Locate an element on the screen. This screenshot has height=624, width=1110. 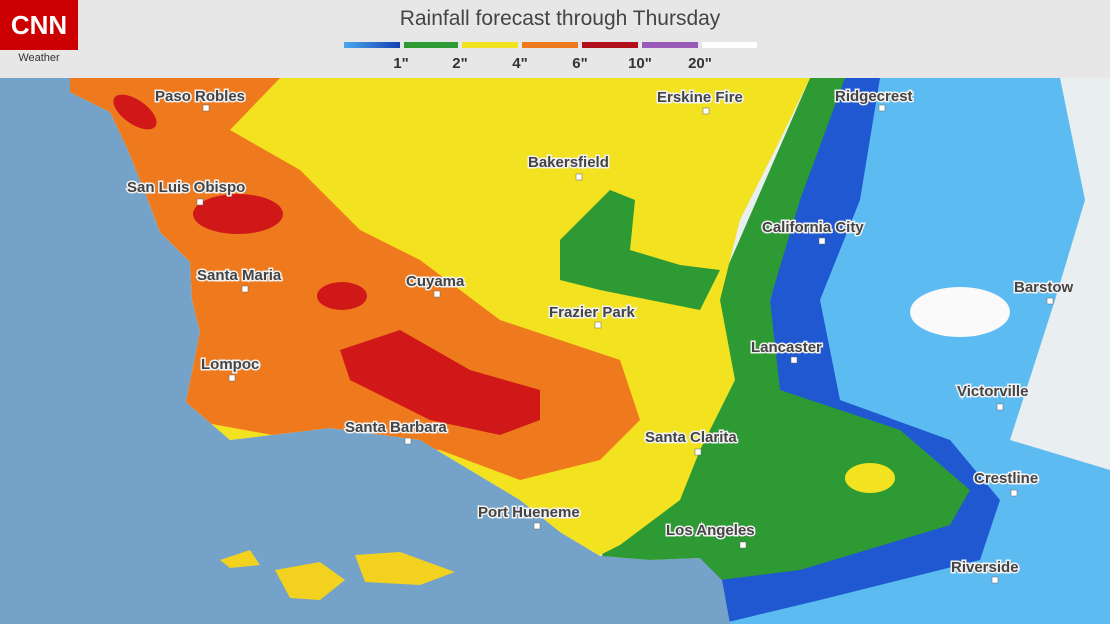
city-label: Frazier Park is located at coordinates (592, 312).